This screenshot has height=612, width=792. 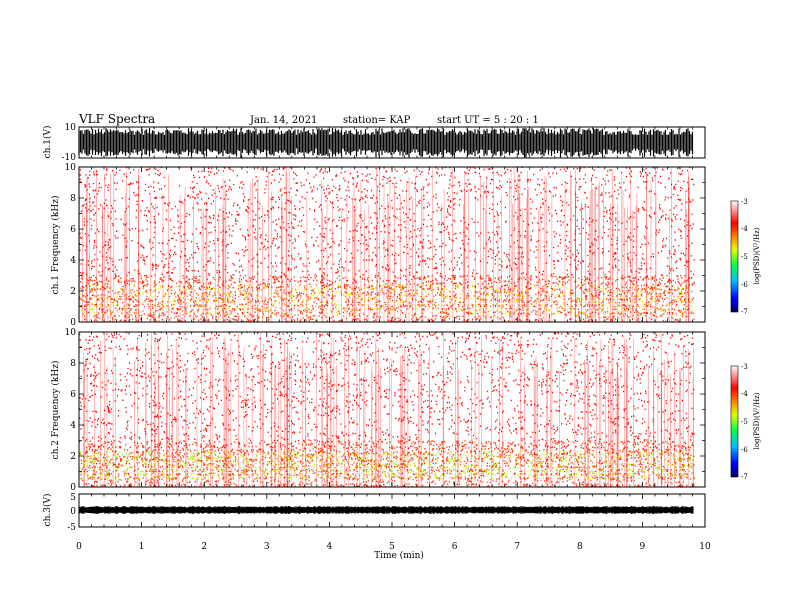 What do you see at coordinates (643, 547) in the screenshot?
I see `time-tick-9: 9` at bounding box center [643, 547].